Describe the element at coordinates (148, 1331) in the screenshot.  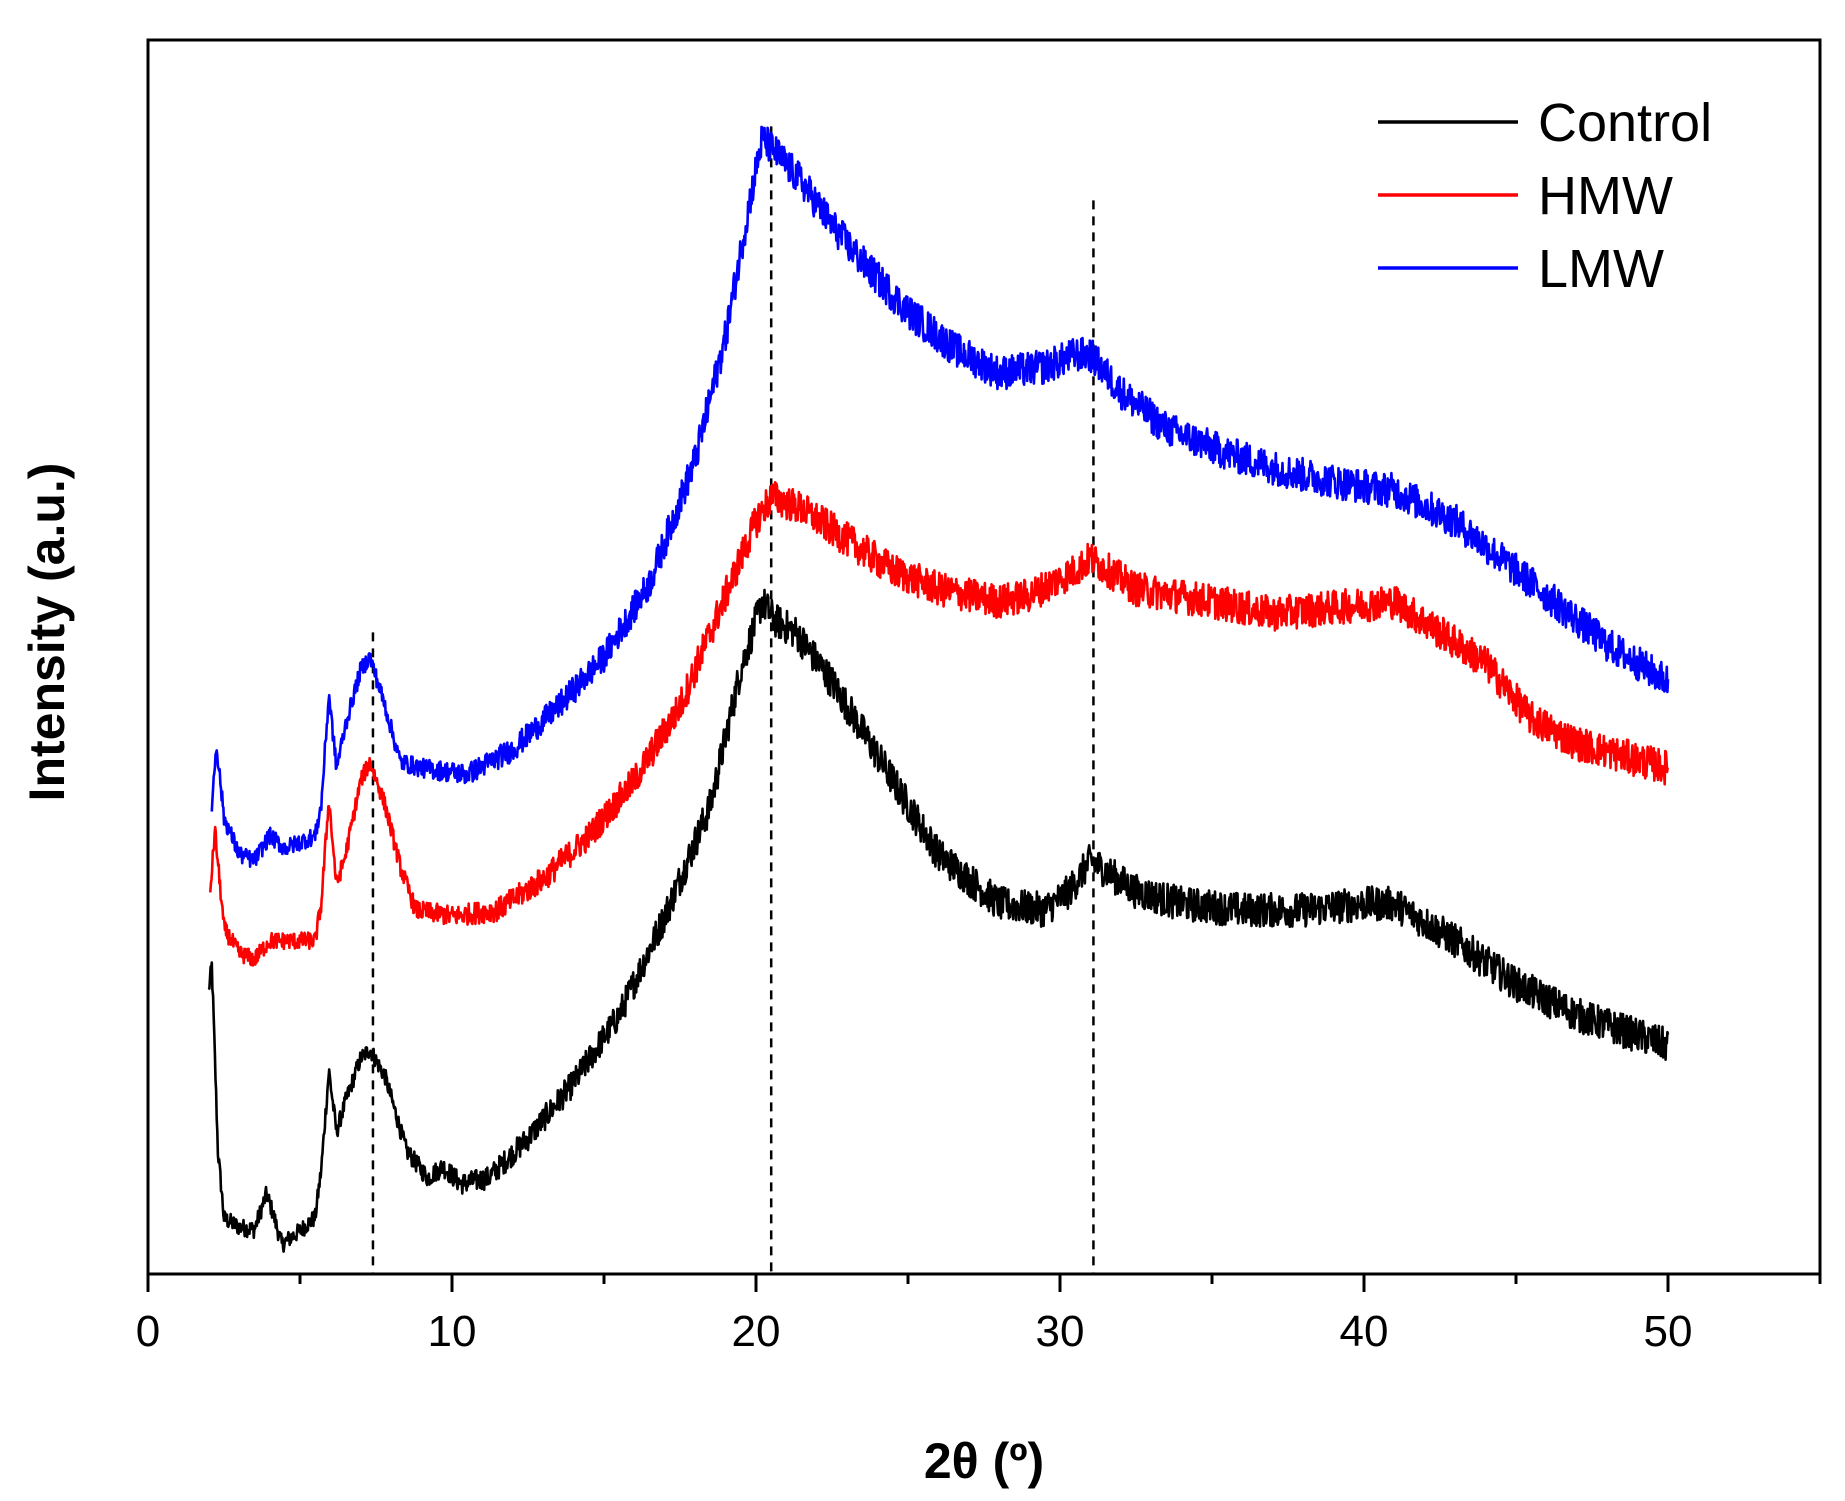
I see `x-tick-label: 0` at that location.